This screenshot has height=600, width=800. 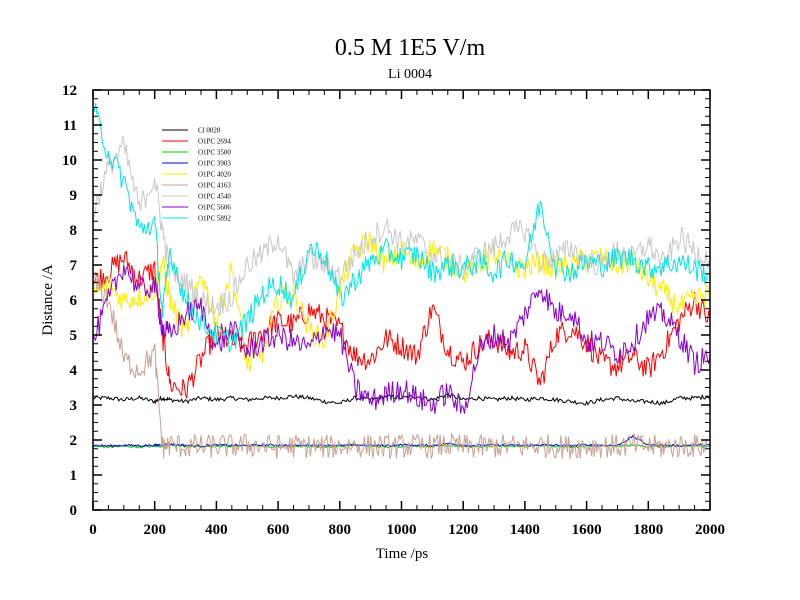 I want to click on y-tick-label: 10, so click(x=69, y=161).